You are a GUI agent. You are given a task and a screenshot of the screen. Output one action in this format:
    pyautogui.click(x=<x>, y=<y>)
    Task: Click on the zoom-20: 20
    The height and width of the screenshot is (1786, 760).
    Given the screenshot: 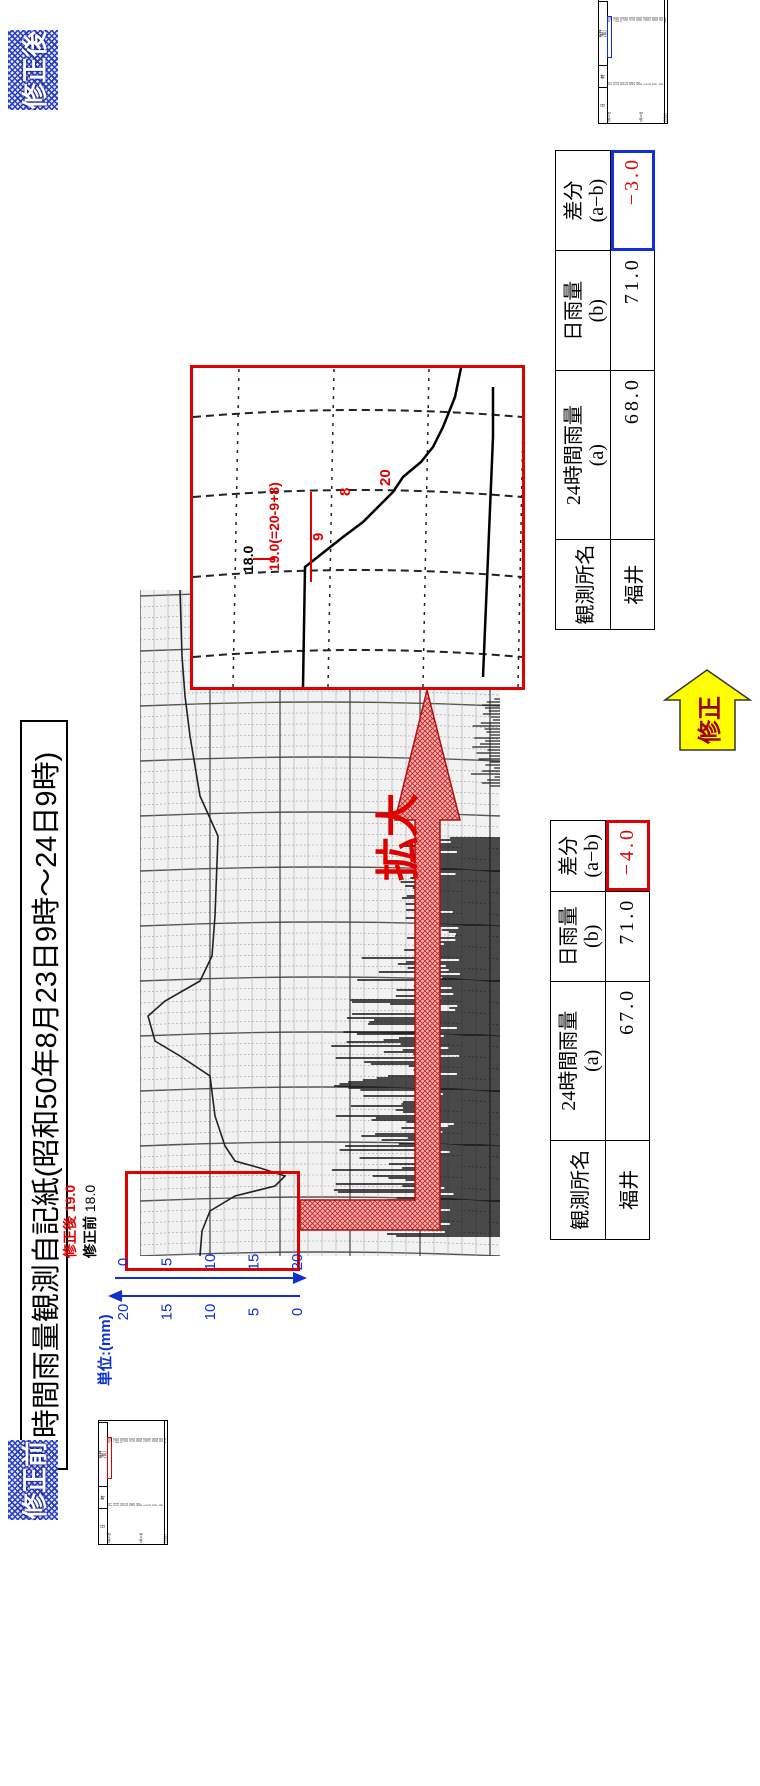 What is the action you would take?
    pyautogui.click(x=385, y=477)
    